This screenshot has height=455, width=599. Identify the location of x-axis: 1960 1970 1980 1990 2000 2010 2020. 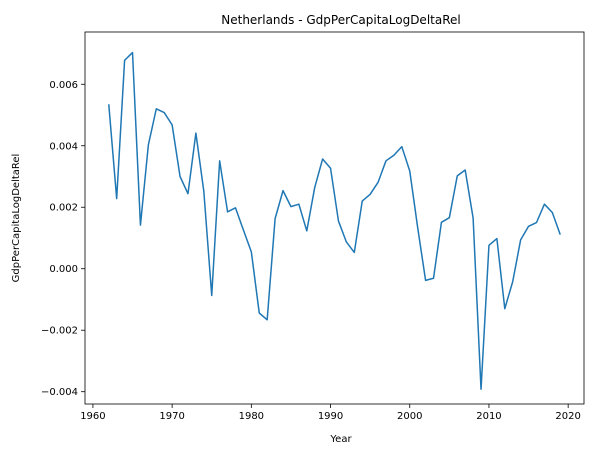
(330, 413).